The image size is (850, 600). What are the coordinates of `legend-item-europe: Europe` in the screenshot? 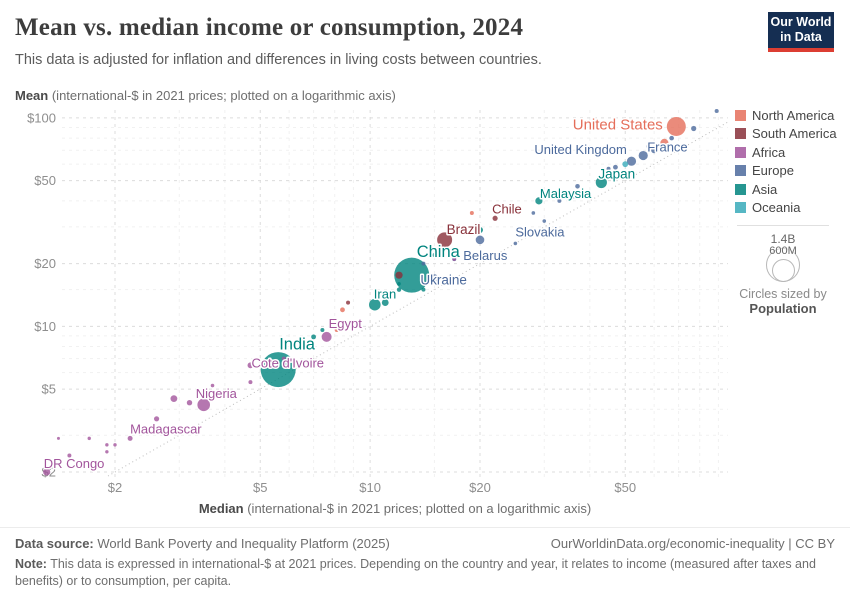 It's located at (786, 171).